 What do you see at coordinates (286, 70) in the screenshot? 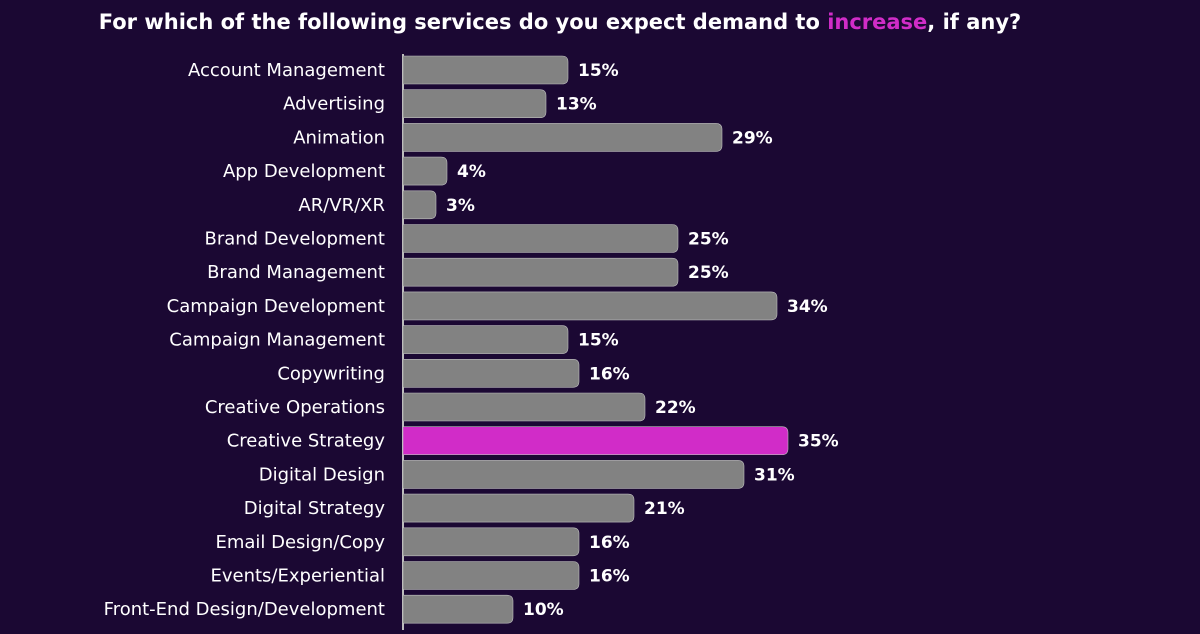
I see `category-label: Account Management` at bounding box center [286, 70].